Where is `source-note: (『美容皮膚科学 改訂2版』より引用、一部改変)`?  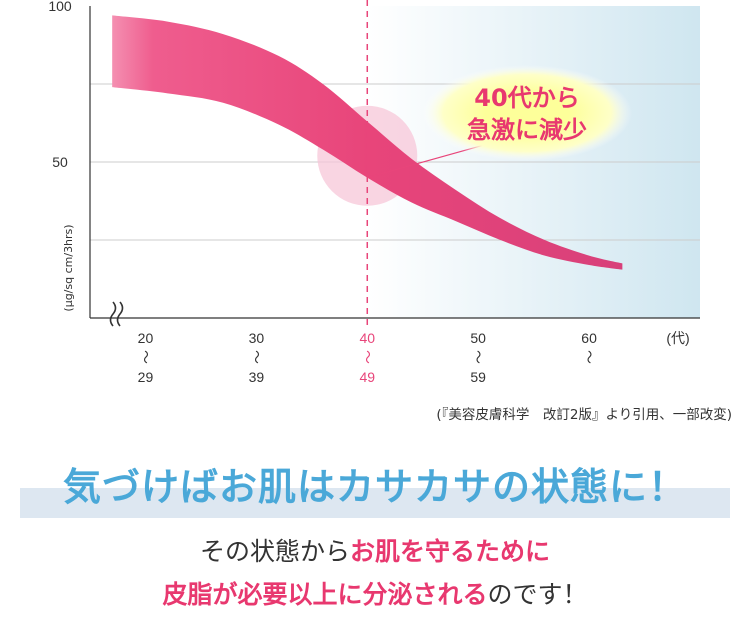 source-note: (『美容皮膚科学 改訂2版』より引用、一部改変) is located at coordinates (584, 415).